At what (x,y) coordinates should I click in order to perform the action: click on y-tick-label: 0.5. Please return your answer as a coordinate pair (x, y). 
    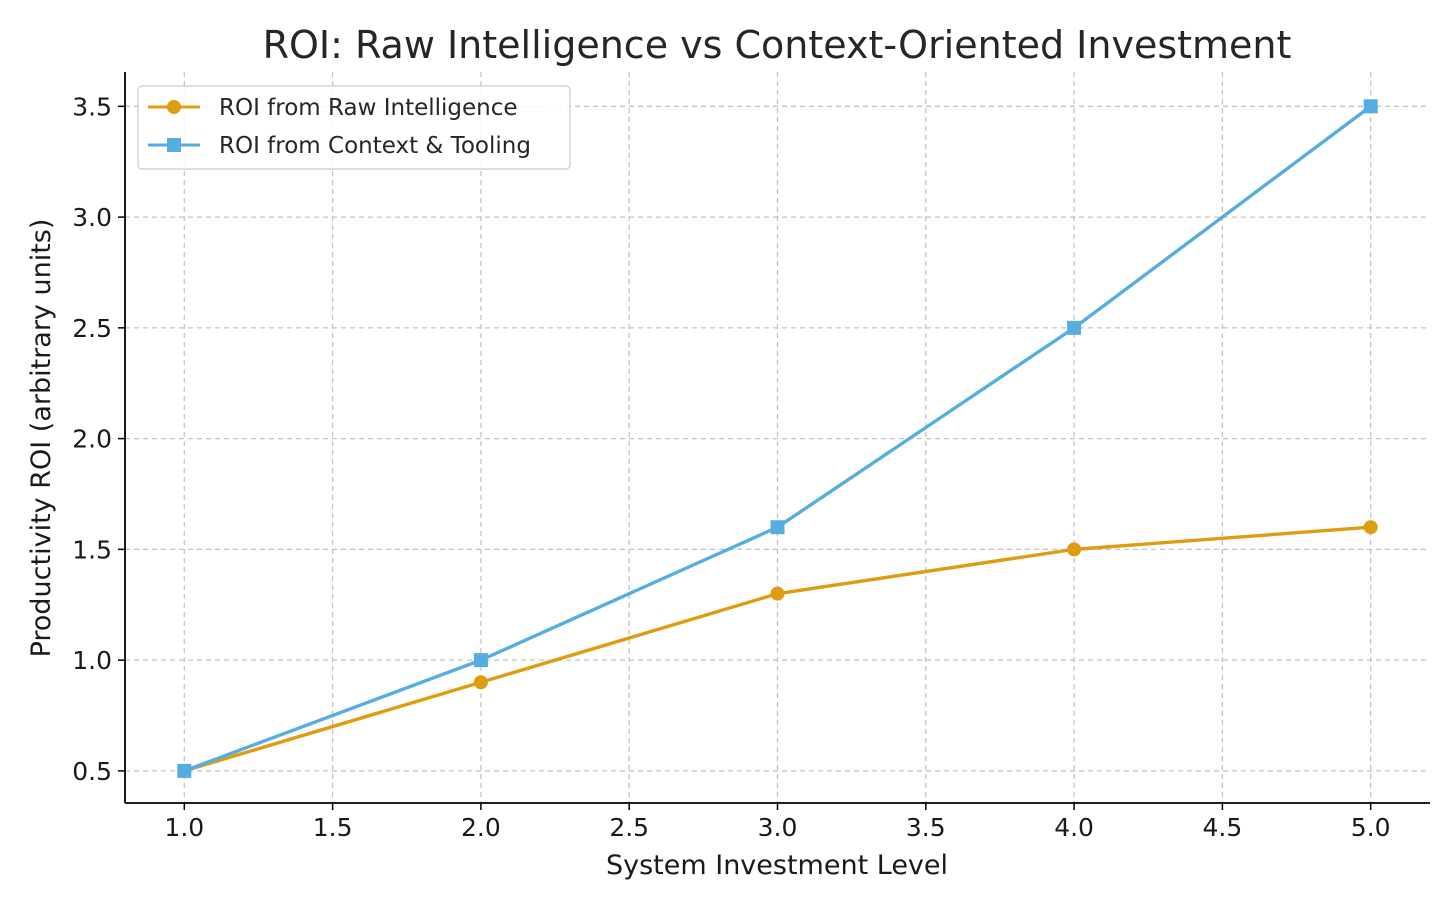
    Looking at the image, I should click on (92, 771).